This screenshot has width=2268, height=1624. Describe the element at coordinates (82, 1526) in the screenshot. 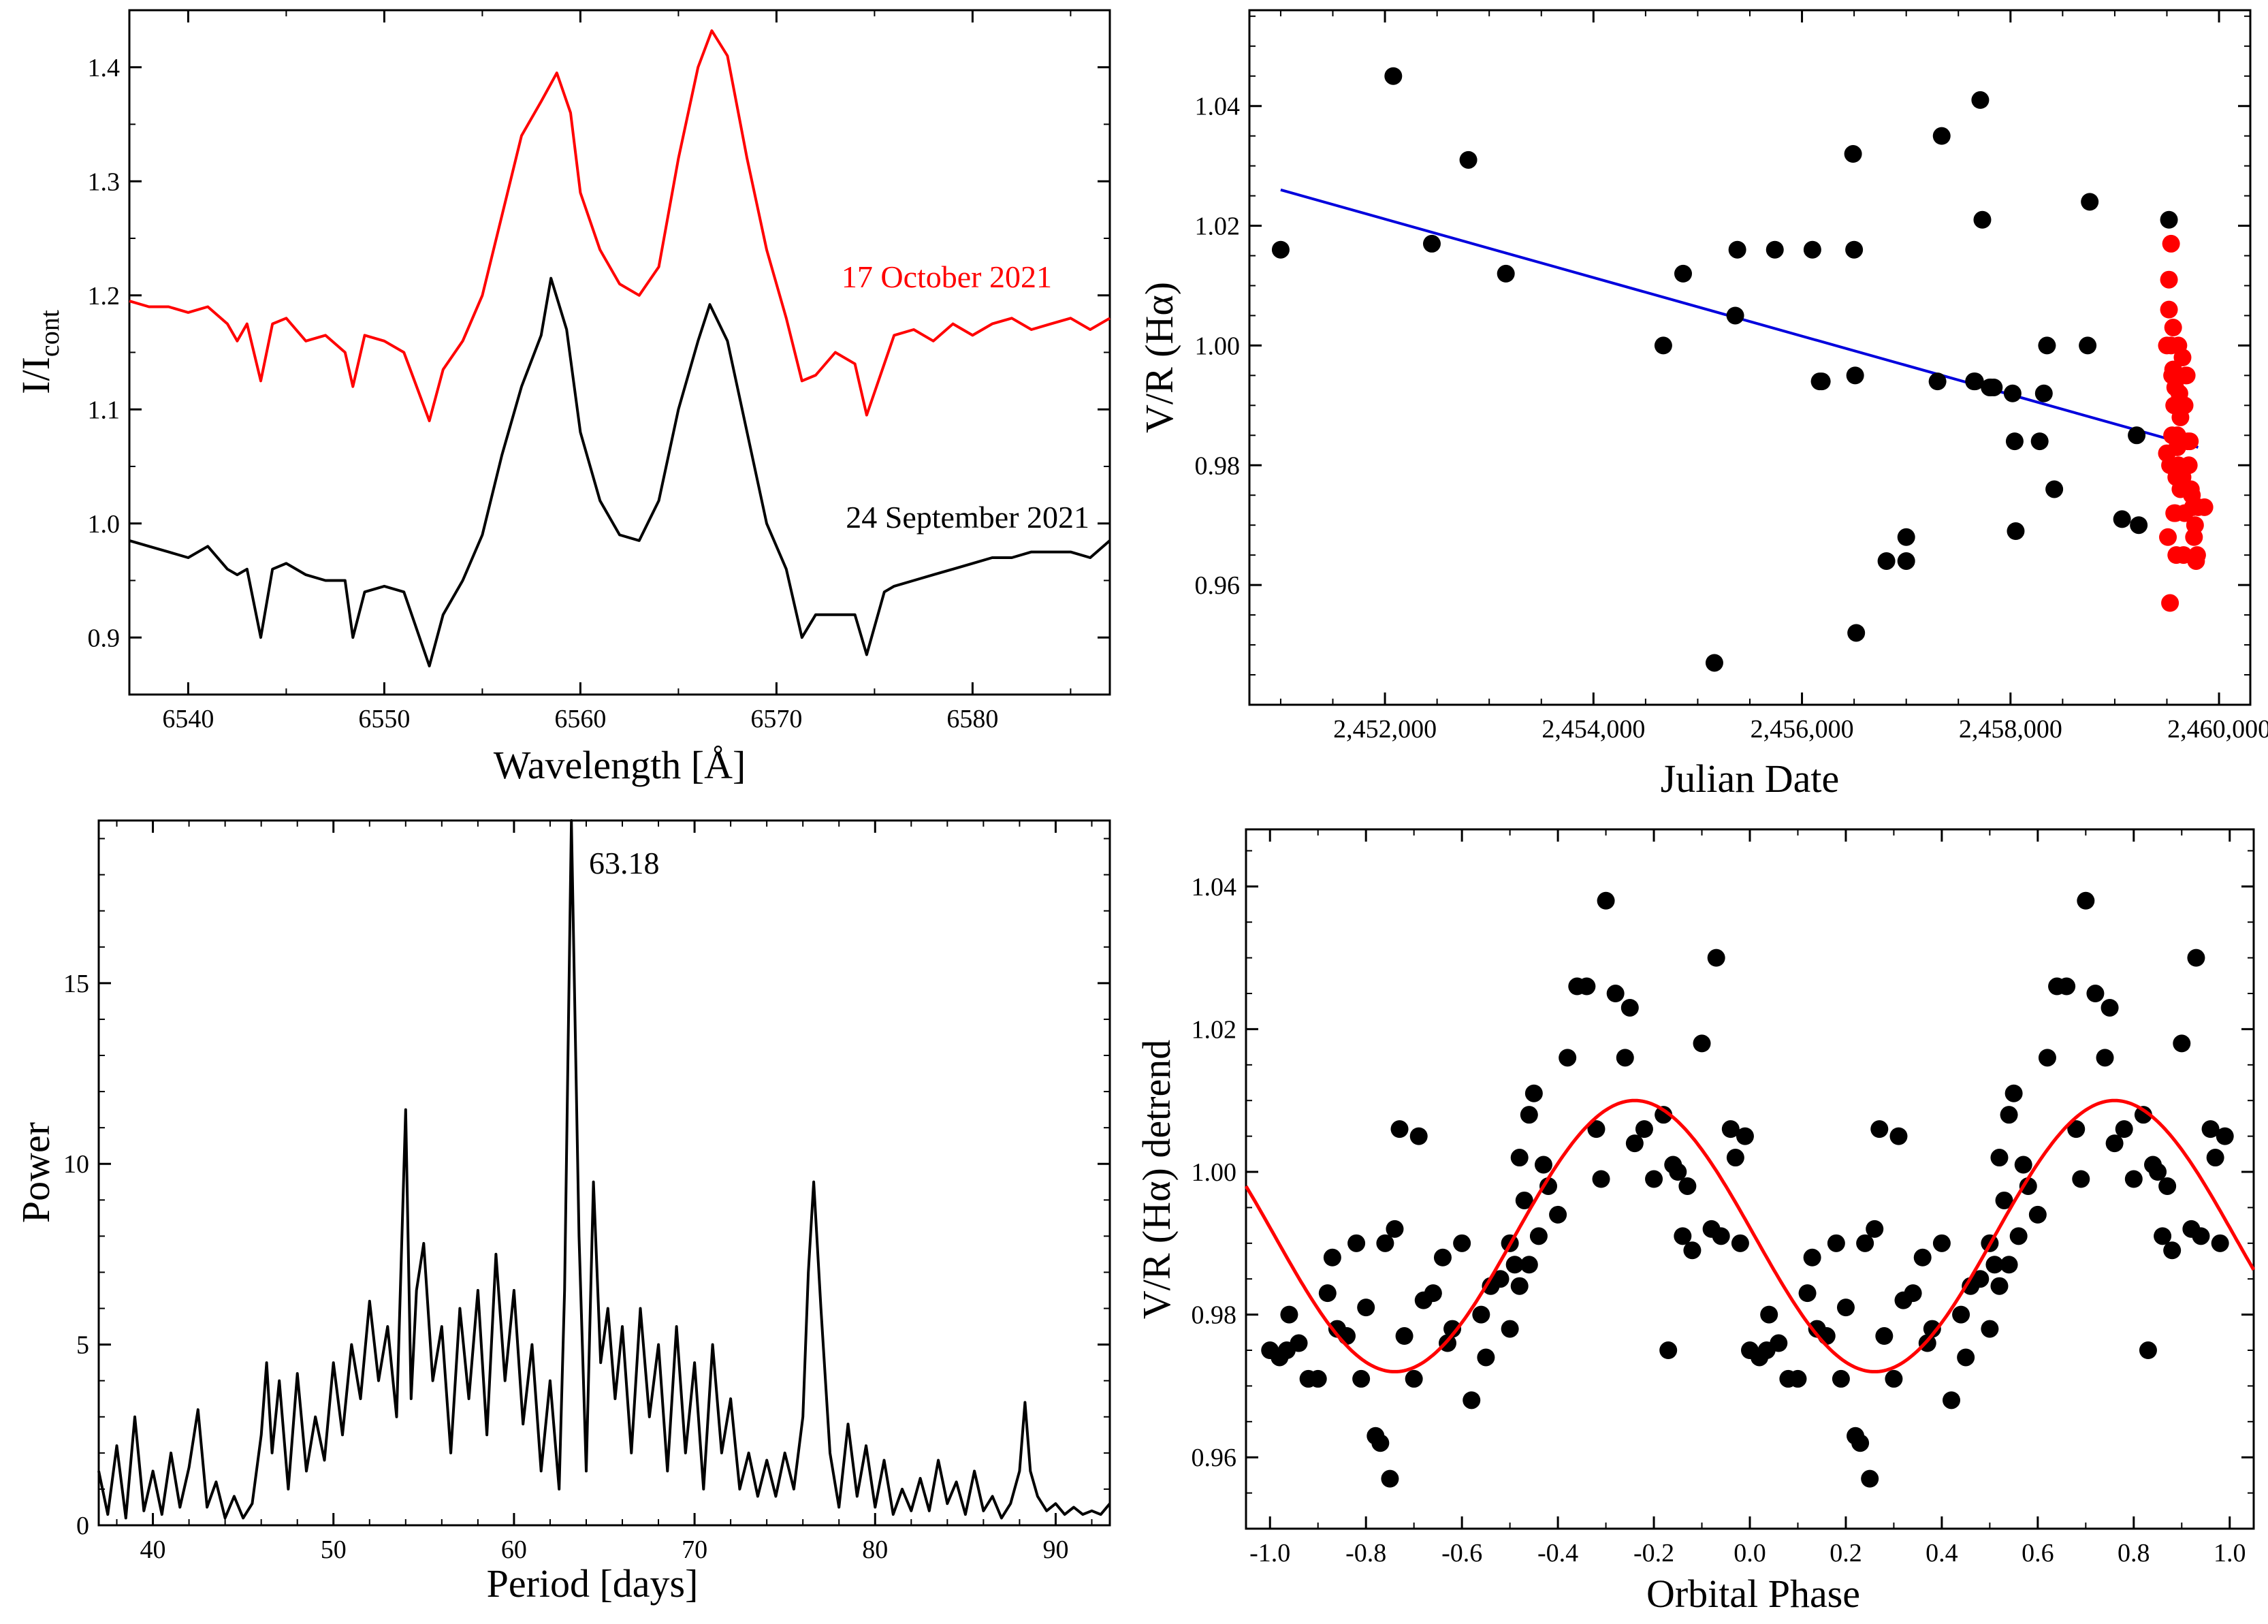

I see `periodogram-ytick-label: 0` at that location.